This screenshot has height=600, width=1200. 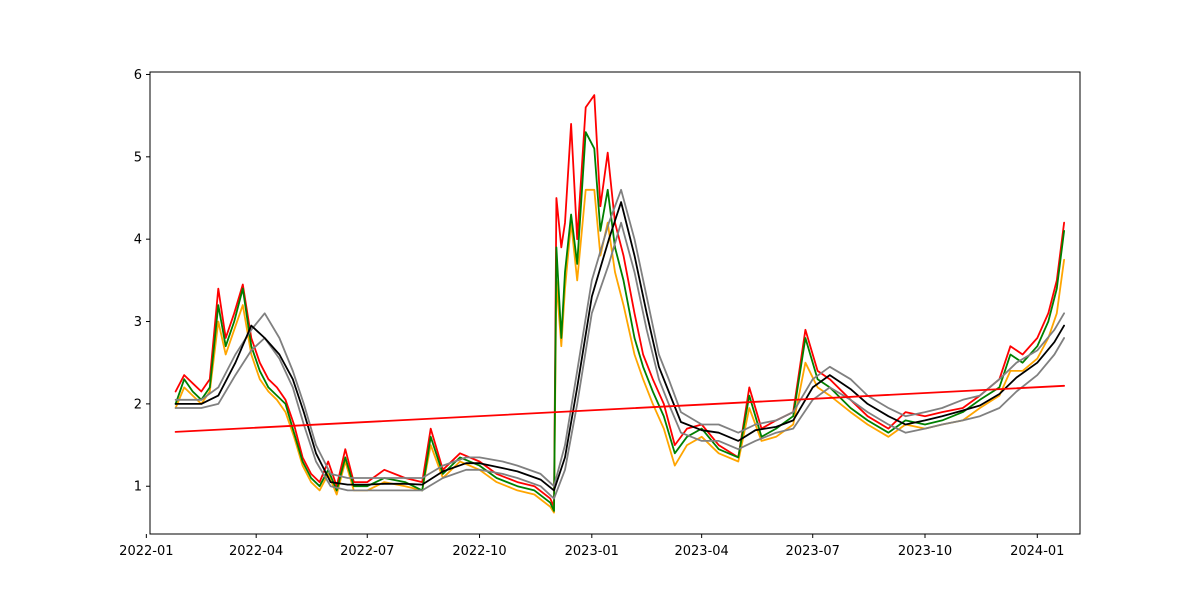 What do you see at coordinates (479, 551) in the screenshot?
I see `x-tick-label: 2022-10` at bounding box center [479, 551].